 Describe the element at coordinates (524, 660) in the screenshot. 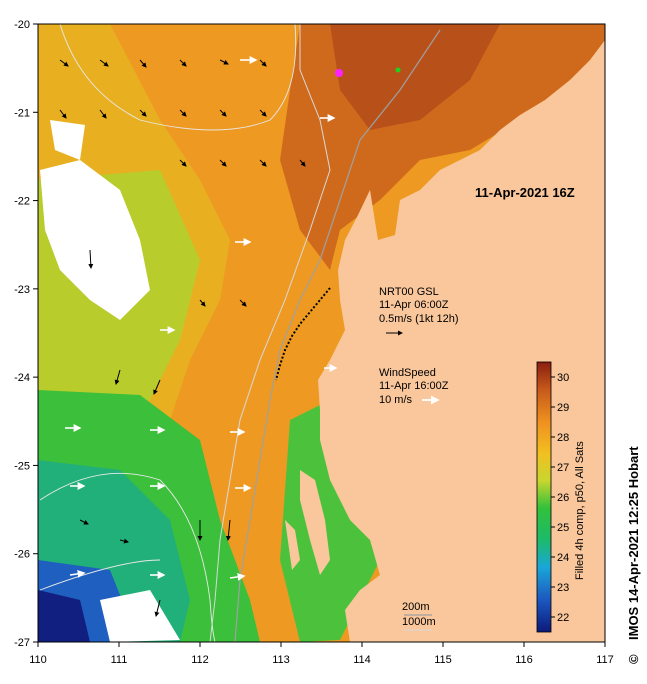

I see `x-tick-label: 116` at that location.